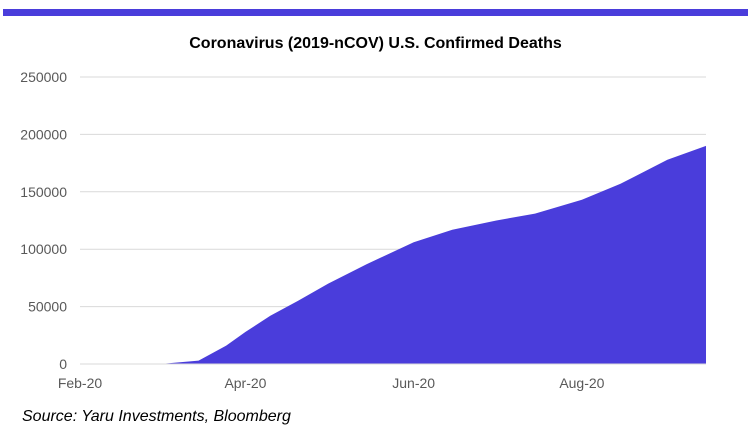 The height and width of the screenshot is (432, 751). What do you see at coordinates (43, 192) in the screenshot?
I see `y-tick-label: 150000` at bounding box center [43, 192].